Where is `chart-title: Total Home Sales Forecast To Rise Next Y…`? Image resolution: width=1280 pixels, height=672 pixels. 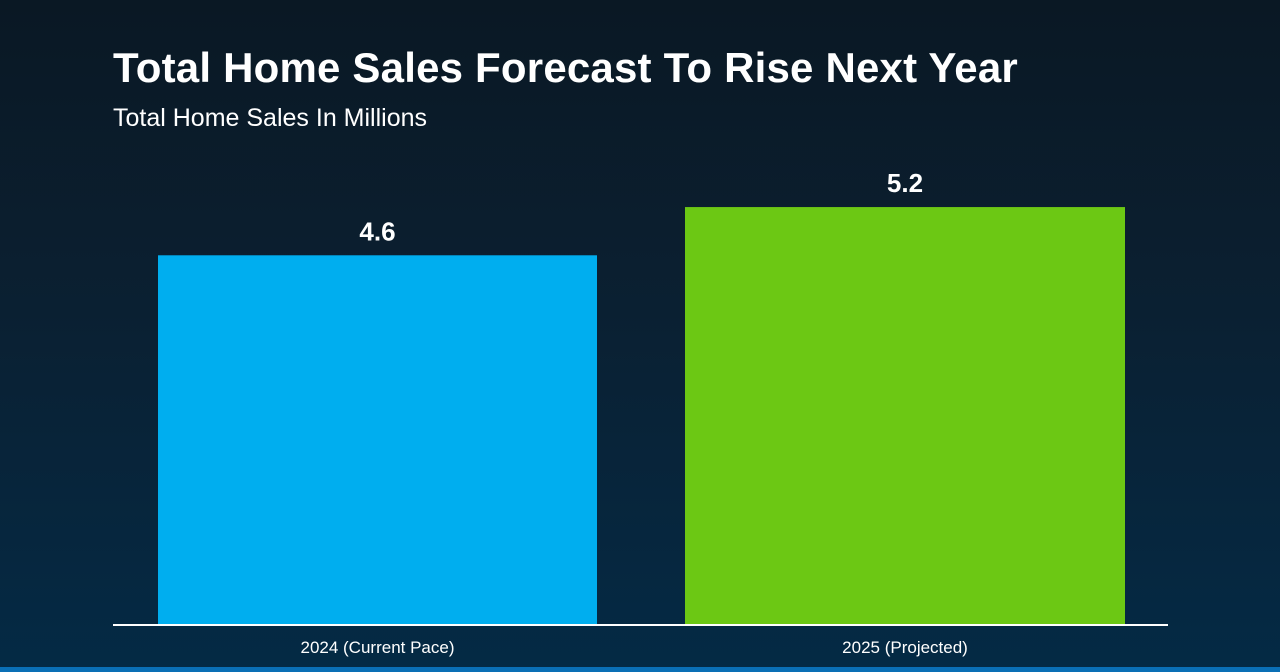 chart-title: Total Home Sales Forecast To Rise Next Y… is located at coordinates (565, 67).